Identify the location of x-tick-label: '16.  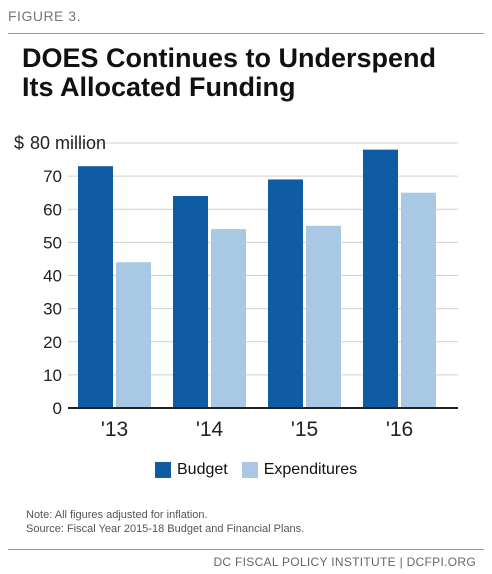
(399, 429).